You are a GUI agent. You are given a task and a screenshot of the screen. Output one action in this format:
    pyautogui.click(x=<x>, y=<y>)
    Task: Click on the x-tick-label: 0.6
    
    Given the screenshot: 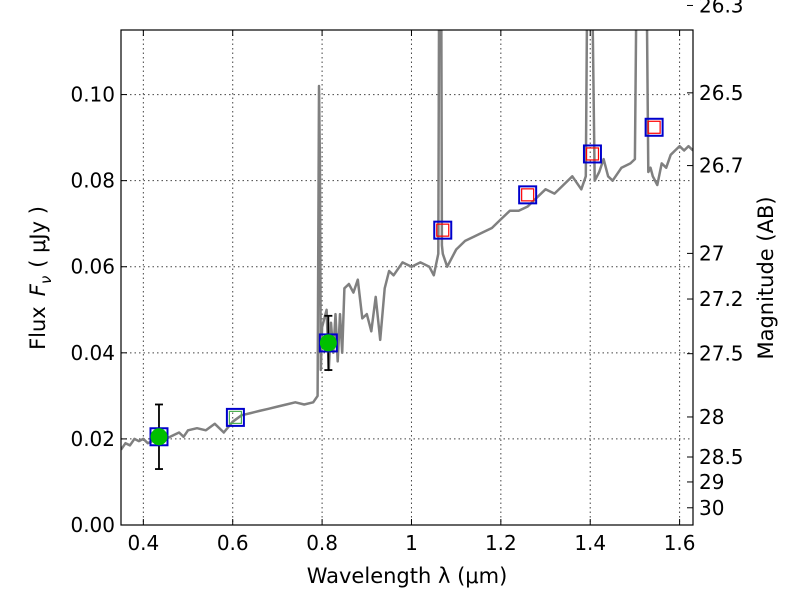 What is the action you would take?
    pyautogui.click(x=233, y=543)
    